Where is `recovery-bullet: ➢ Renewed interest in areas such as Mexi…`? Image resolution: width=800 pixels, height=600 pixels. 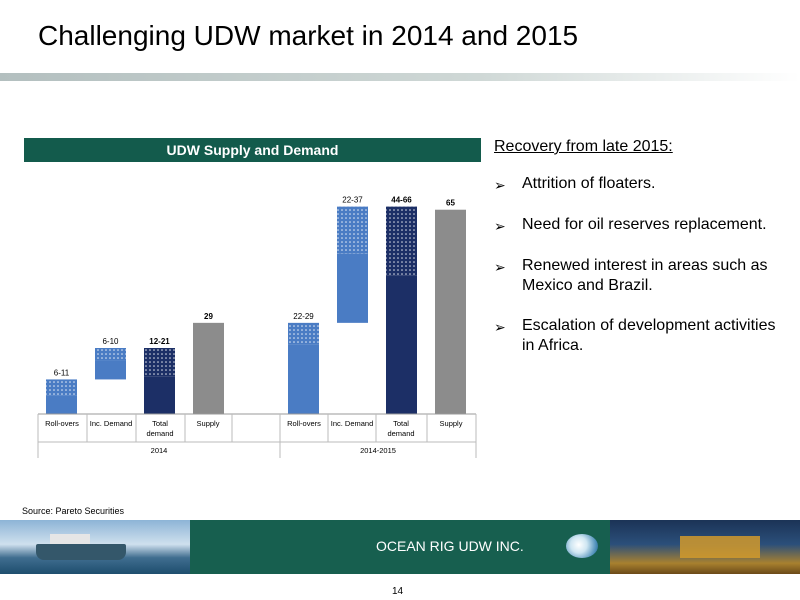 recovery-bullet: ➢ Renewed interest in areas such as Mexi… is located at coordinates (639, 276).